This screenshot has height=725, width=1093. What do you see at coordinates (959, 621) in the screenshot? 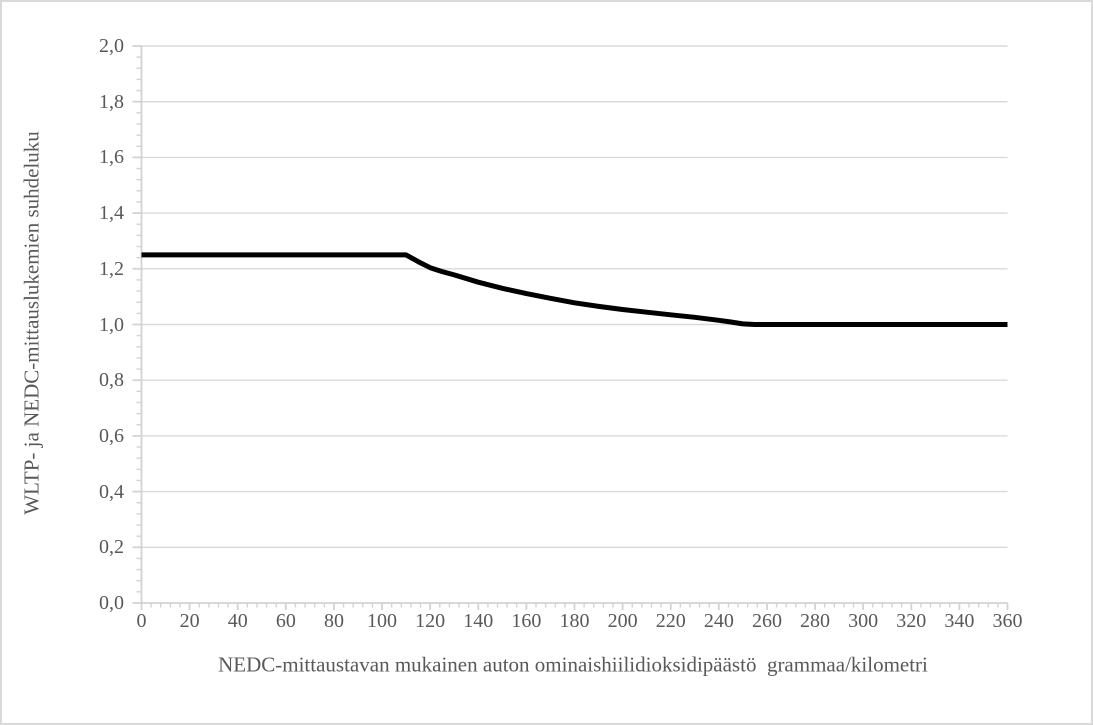
I see `x-tick-label: 340` at bounding box center [959, 621].